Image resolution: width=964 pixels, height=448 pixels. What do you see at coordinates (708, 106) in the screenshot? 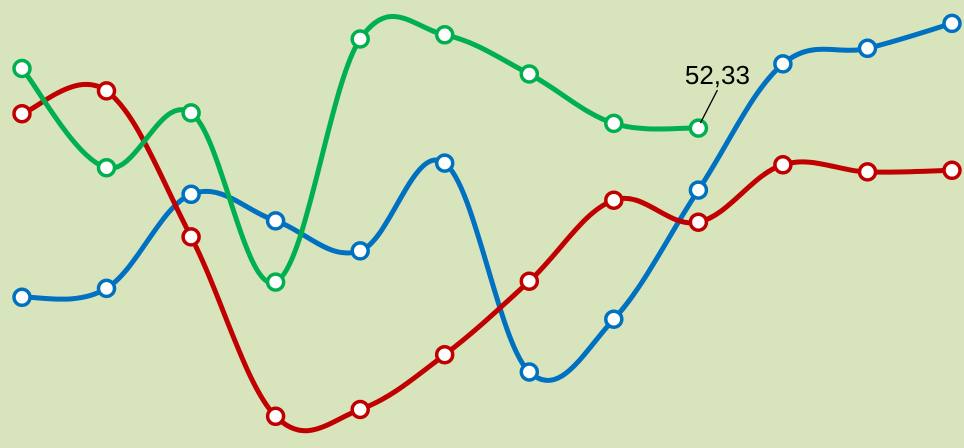
I see `data-label-leader-line` at bounding box center [708, 106].